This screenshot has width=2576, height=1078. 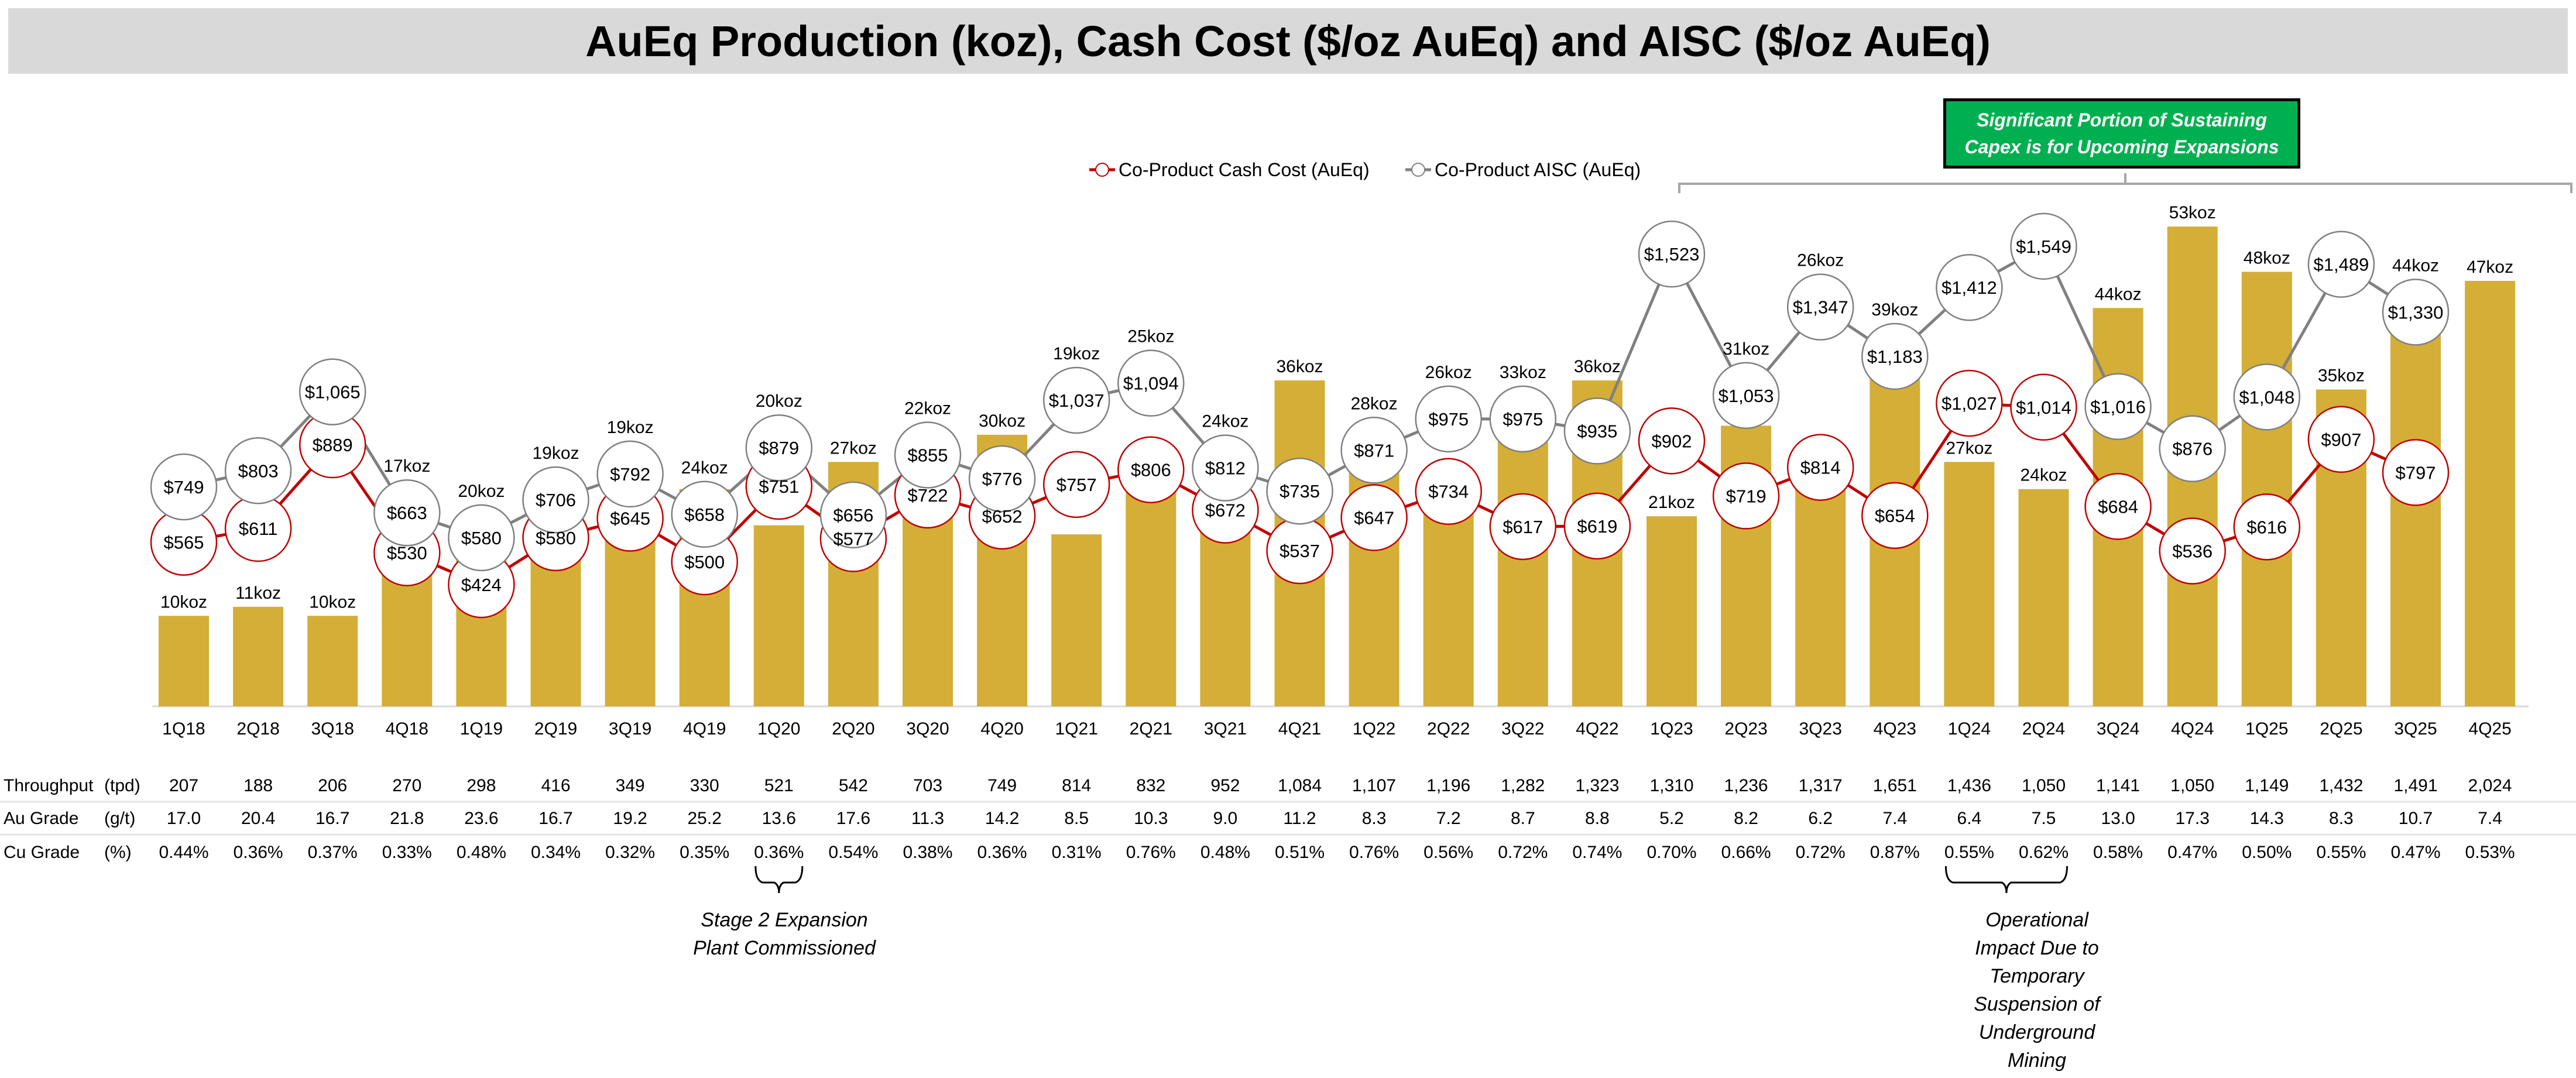 What do you see at coordinates (1002, 785) in the screenshot?
I see `table-cell: 749` at bounding box center [1002, 785].